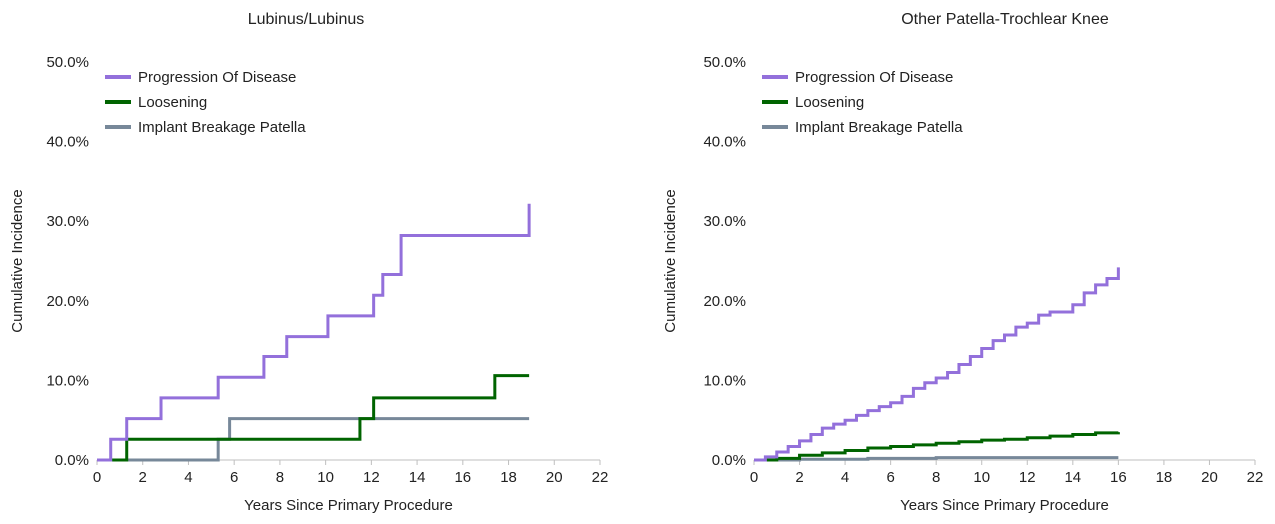  I want to click on series-line-progression, so click(937, 364).